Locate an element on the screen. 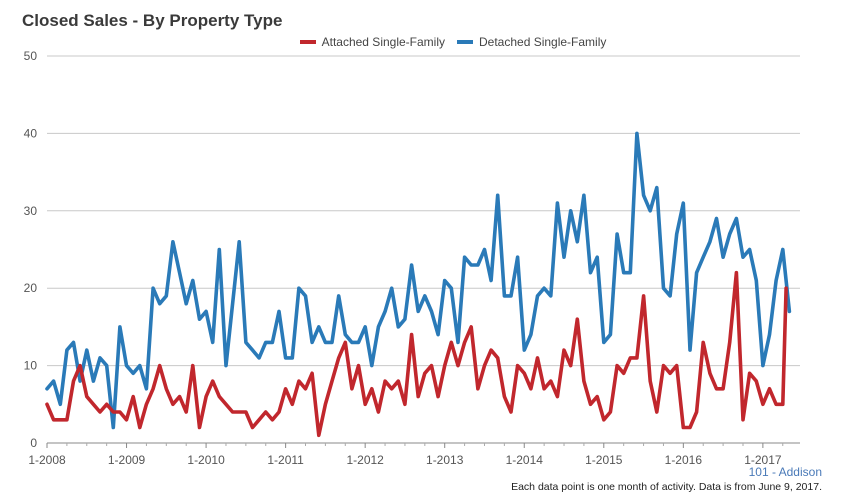  source-label: 101 - Addison is located at coordinates (785, 472).